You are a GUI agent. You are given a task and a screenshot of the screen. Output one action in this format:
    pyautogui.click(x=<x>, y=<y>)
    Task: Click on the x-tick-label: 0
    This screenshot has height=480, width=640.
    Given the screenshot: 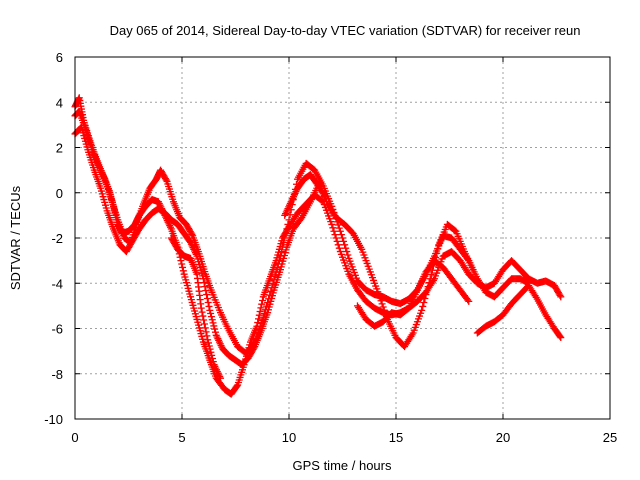 What is the action you would take?
    pyautogui.click(x=74, y=437)
    